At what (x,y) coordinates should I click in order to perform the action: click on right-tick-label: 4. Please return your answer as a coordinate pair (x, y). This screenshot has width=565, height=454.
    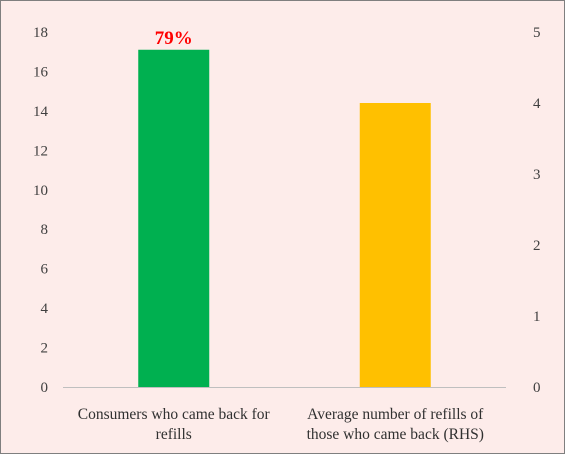
    Looking at the image, I should click on (537, 104).